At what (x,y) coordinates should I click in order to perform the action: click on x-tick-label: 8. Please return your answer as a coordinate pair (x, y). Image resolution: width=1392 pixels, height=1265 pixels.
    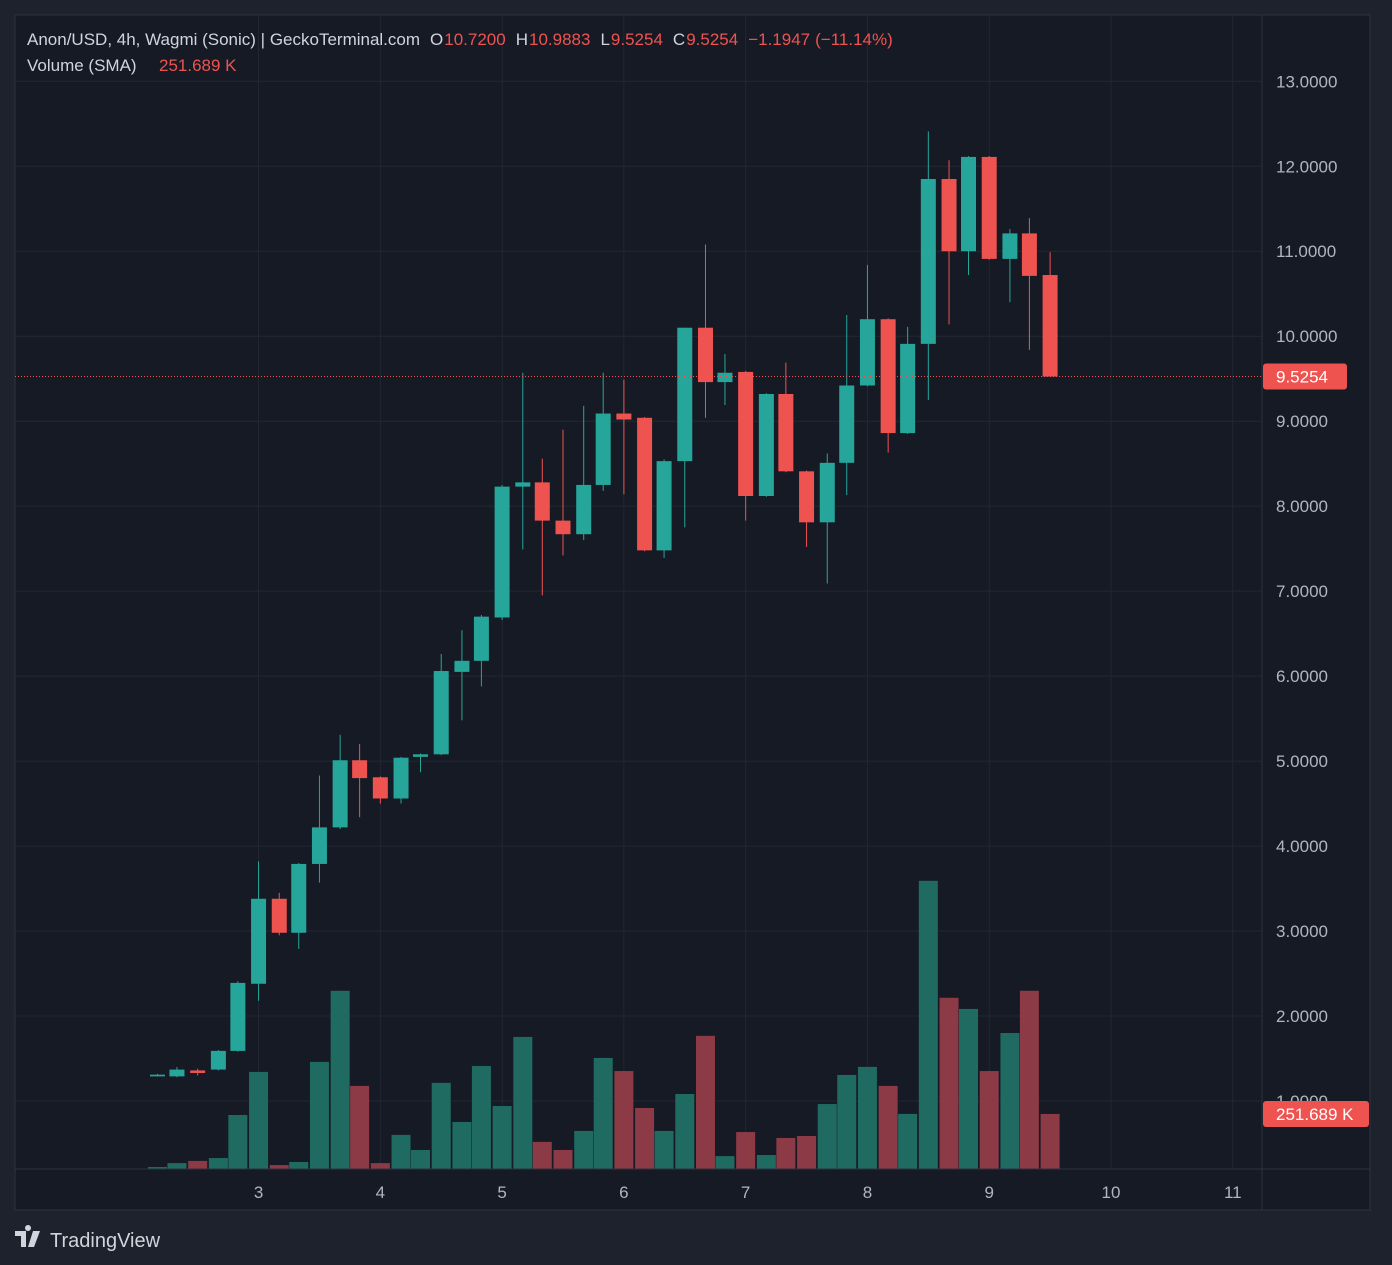
    Looking at the image, I should click on (867, 1192).